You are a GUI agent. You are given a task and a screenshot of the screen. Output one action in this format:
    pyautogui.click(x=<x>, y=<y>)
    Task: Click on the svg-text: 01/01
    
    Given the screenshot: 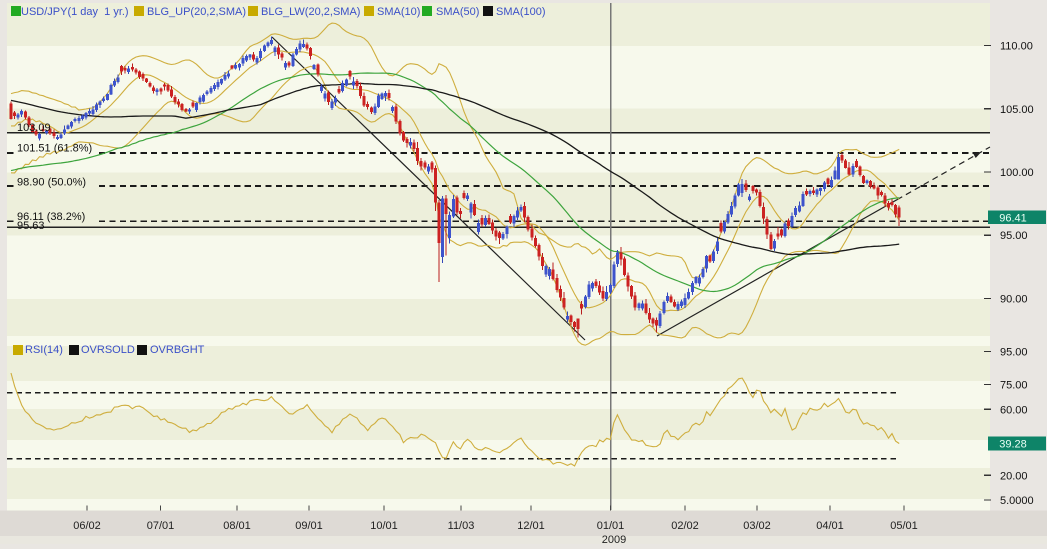 What is the action you would take?
    pyautogui.click(x=611, y=526)
    